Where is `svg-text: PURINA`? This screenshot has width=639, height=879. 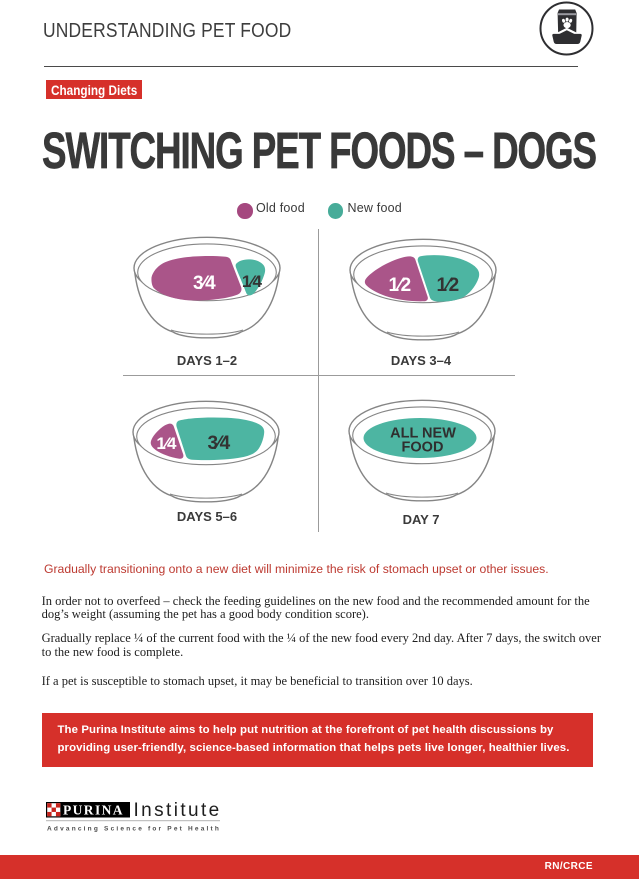 svg-text: PURINA is located at coordinates (93, 810).